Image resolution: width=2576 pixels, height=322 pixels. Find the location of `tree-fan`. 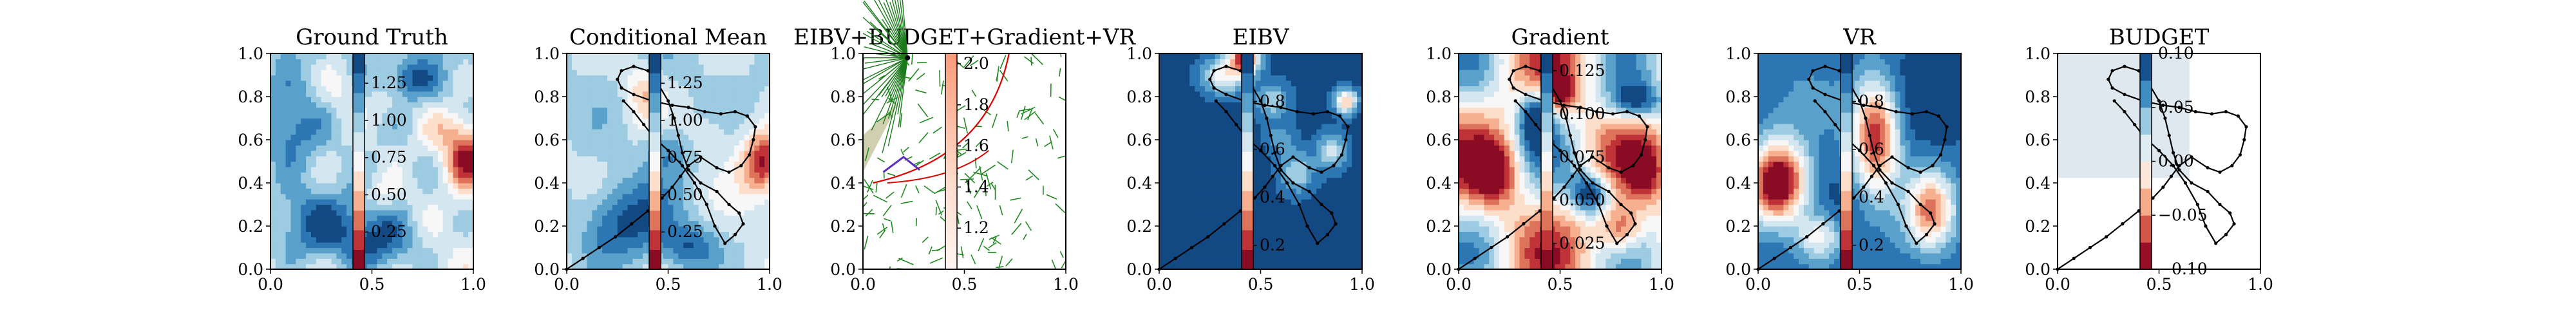

tree-fan is located at coordinates (885, 76).